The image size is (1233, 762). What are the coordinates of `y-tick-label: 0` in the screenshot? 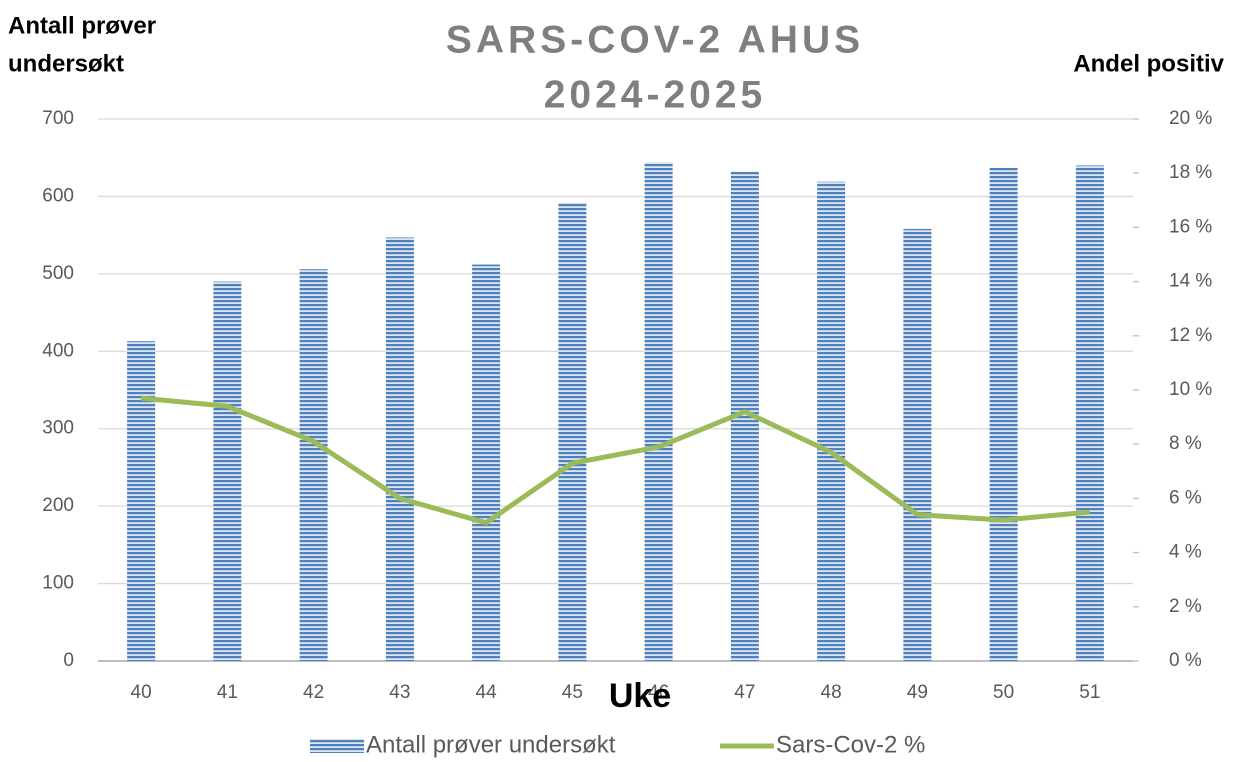 It's located at (68, 660).